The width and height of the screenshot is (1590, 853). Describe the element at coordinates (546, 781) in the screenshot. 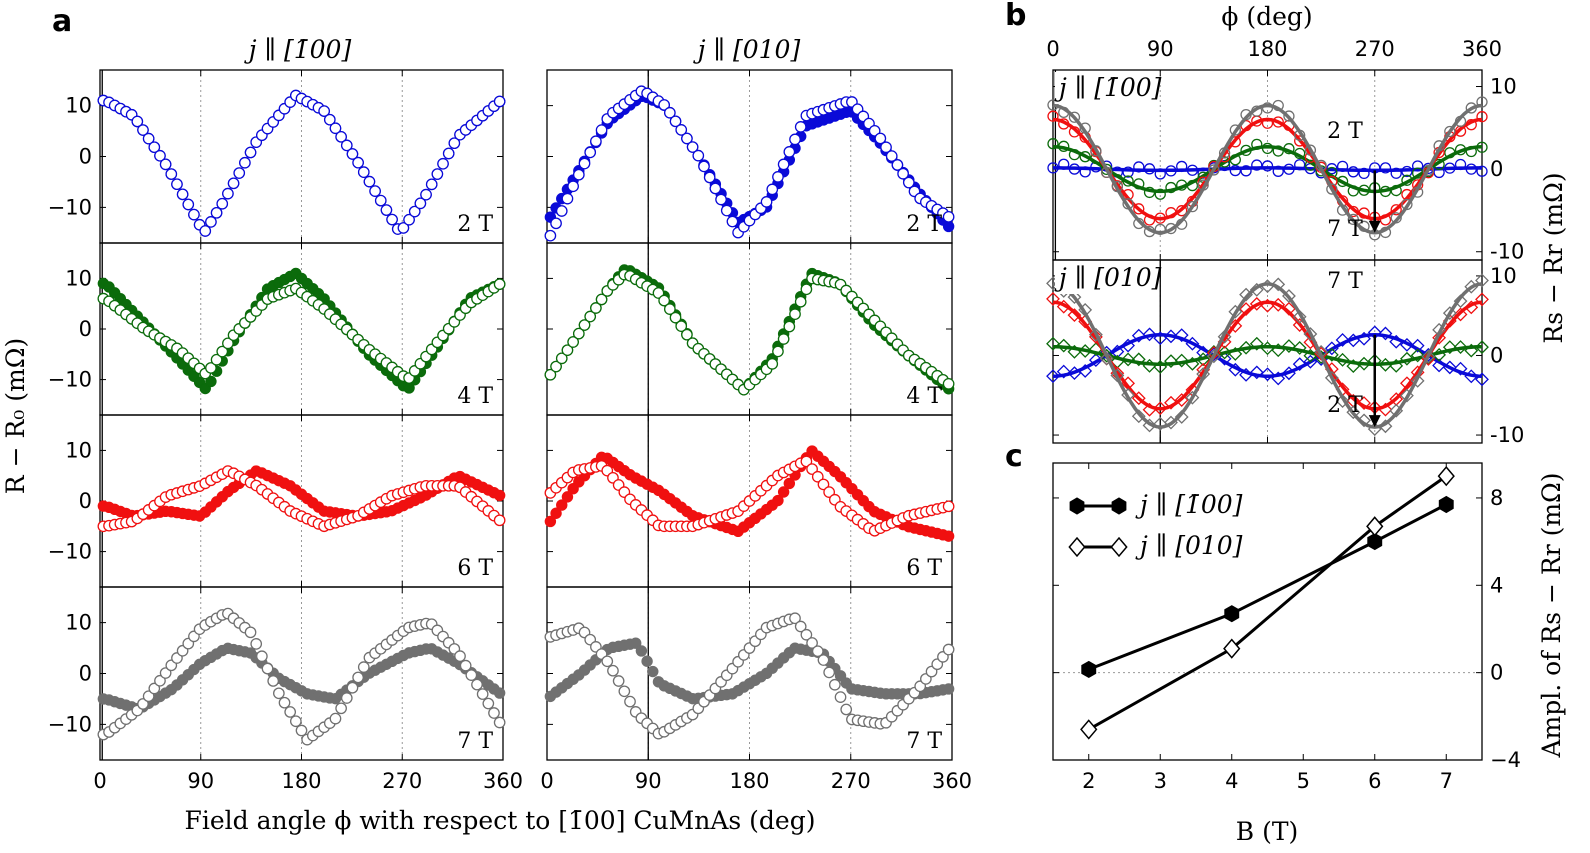

I see `a-xtick-label: 0` at that location.